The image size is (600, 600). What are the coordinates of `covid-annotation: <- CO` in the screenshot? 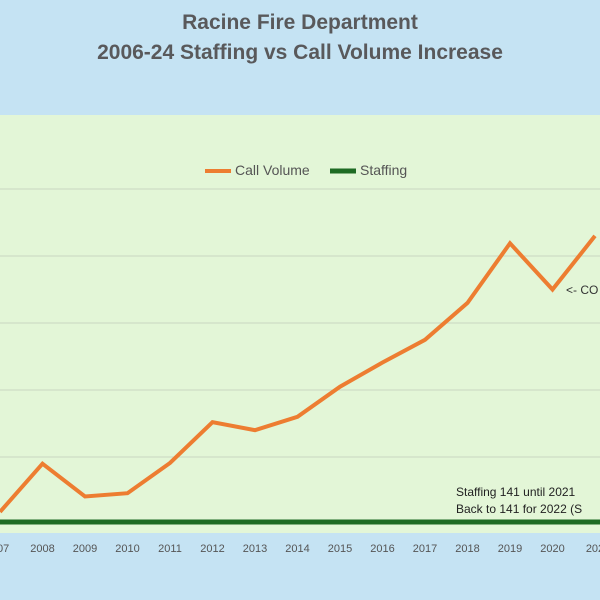 It's located at (582, 290).